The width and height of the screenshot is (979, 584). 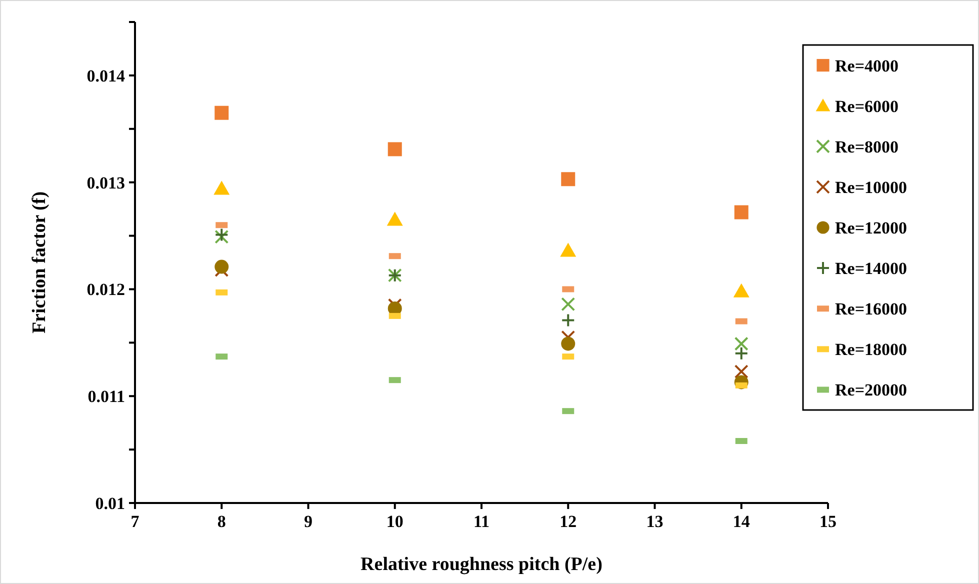 What do you see at coordinates (871, 268) in the screenshot?
I see `legend-label: Re=14000` at bounding box center [871, 268].